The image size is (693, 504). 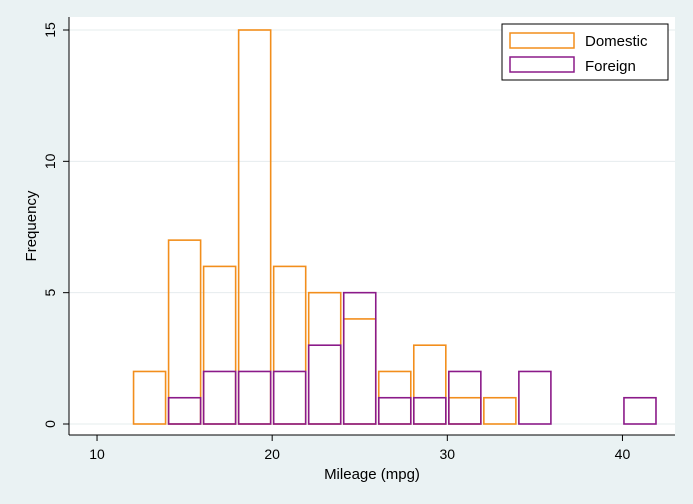 What do you see at coordinates (610, 66) in the screenshot?
I see `legend-label-foreign: Foreign` at bounding box center [610, 66].